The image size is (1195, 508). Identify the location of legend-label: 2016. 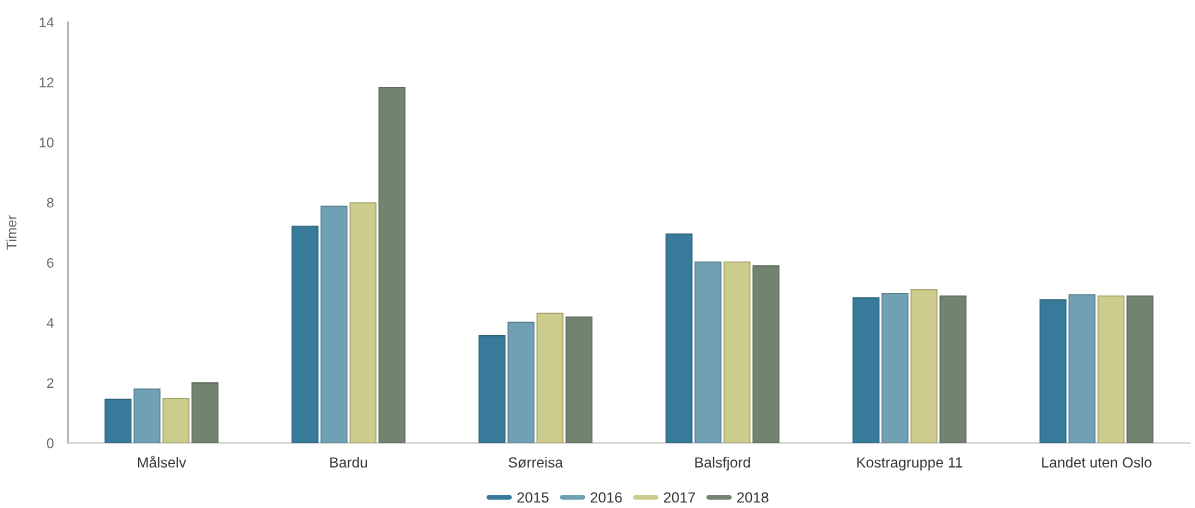
(606, 497).